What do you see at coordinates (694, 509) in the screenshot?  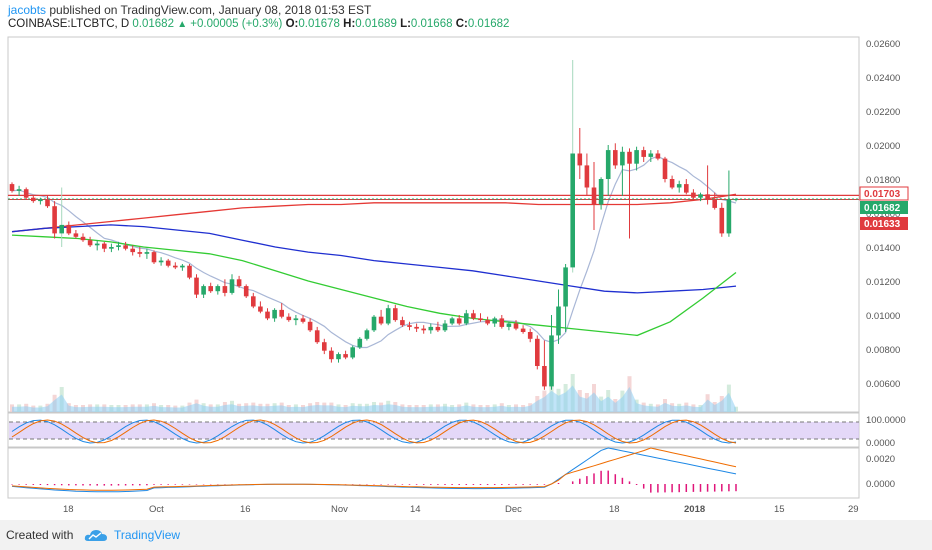 I see `time-tick: 2018` at bounding box center [694, 509].